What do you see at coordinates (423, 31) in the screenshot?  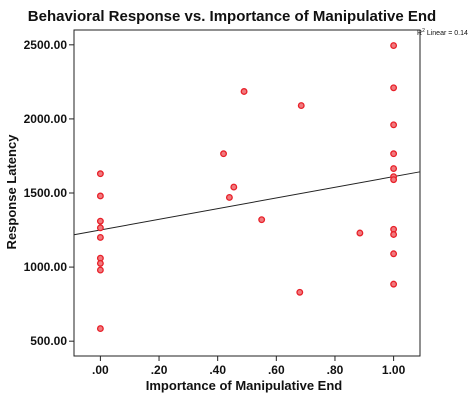 I see `r2-superscript: 2` at bounding box center [423, 31].